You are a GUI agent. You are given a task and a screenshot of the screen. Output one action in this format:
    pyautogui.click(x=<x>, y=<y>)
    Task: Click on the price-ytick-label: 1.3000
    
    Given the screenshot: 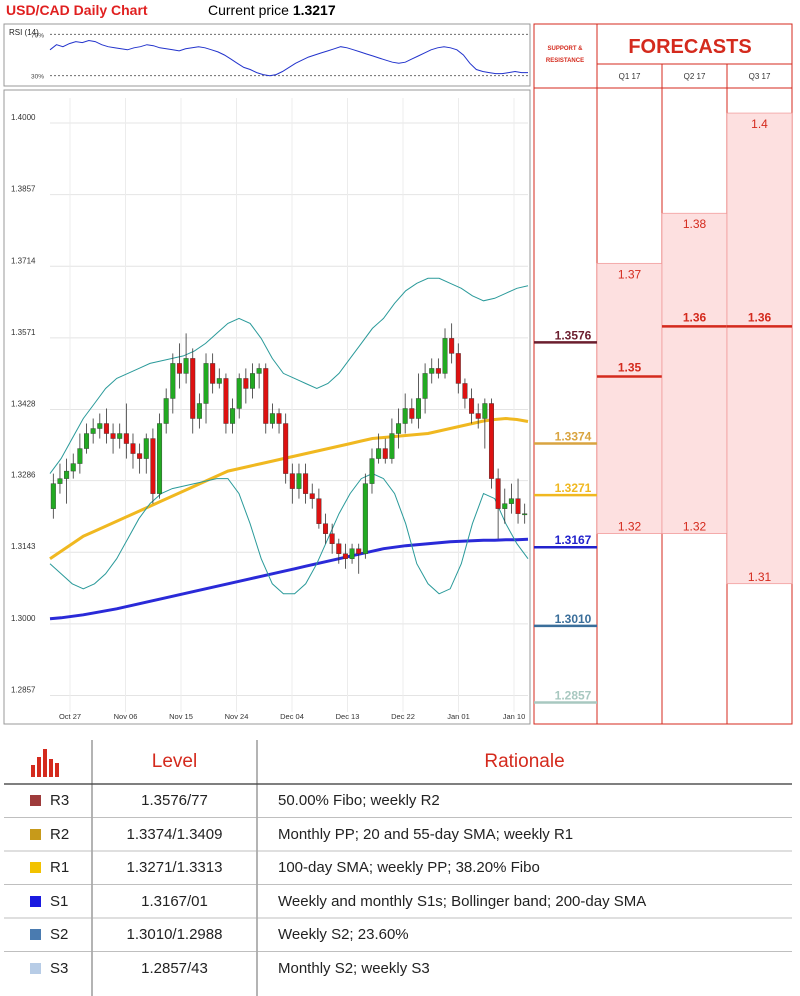 What is the action you would take?
    pyautogui.click(x=23, y=618)
    